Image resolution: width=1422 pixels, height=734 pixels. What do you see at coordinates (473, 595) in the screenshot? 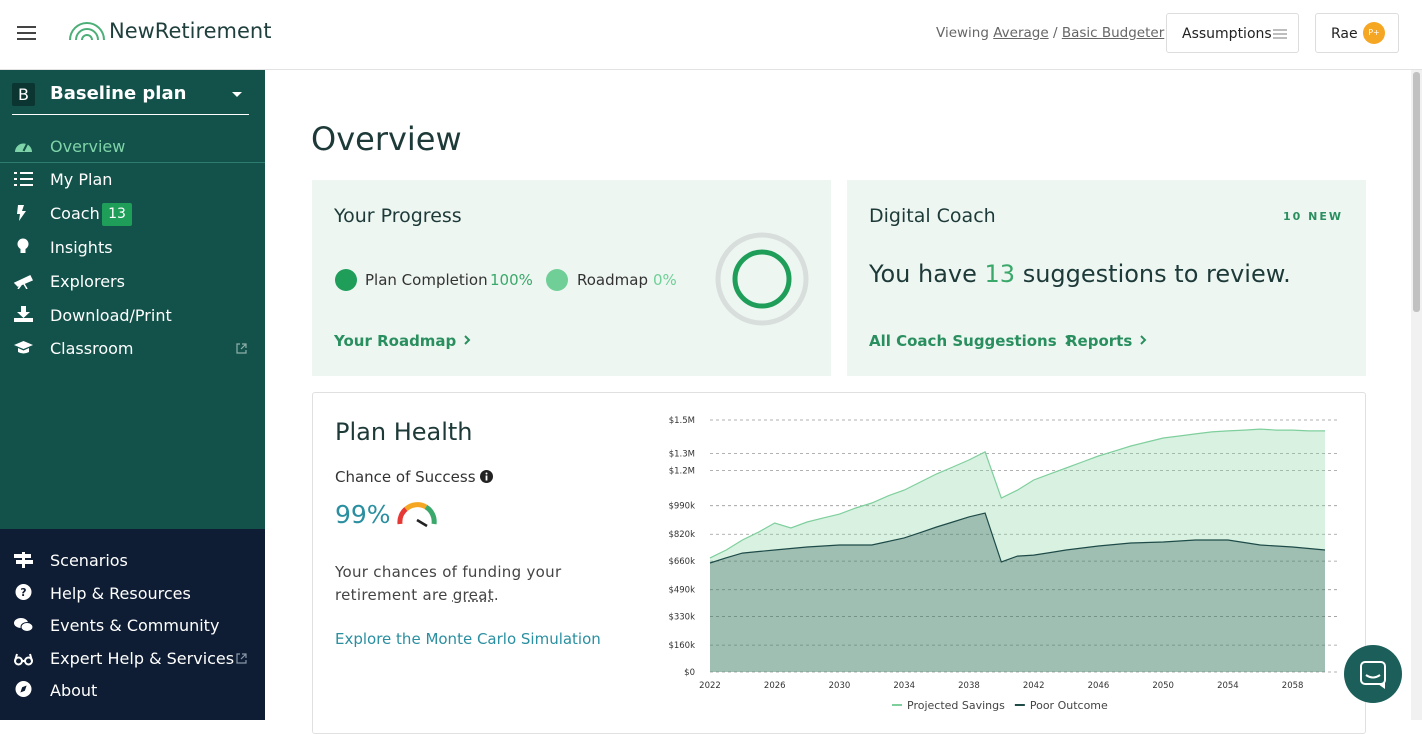
I see `desc-word: great` at bounding box center [473, 595].